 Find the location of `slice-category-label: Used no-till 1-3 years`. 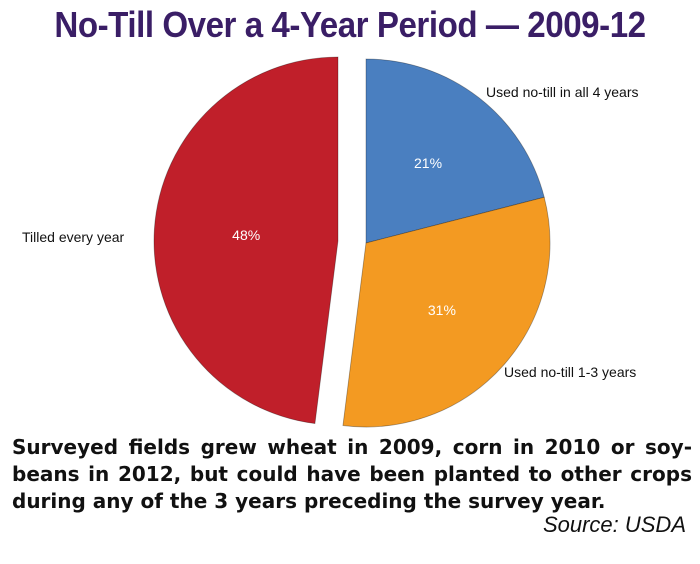

slice-category-label: Used no-till 1-3 years is located at coordinates (570, 372).